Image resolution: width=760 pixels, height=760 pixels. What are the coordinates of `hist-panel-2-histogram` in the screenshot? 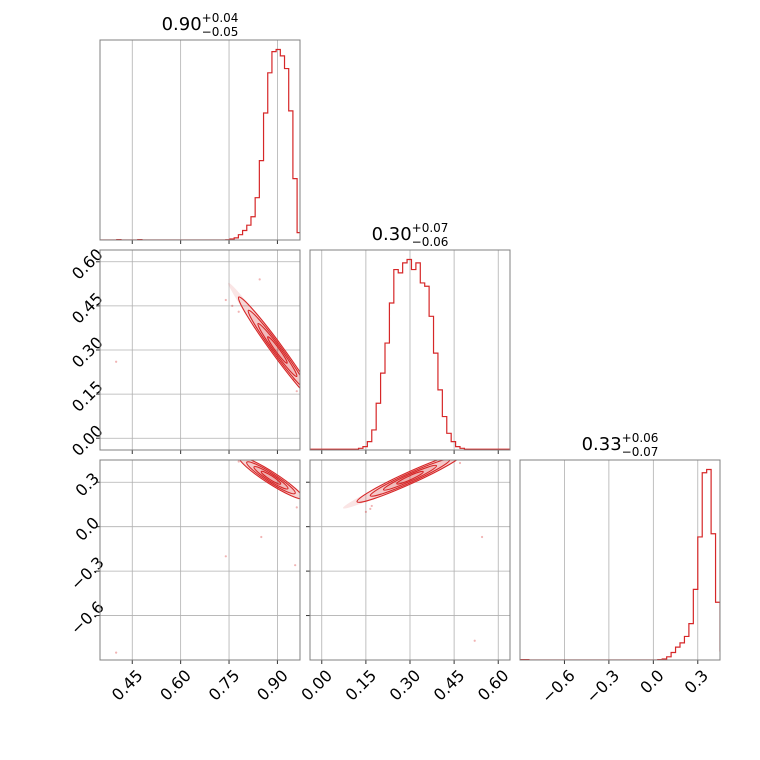 It's located at (620, 564).